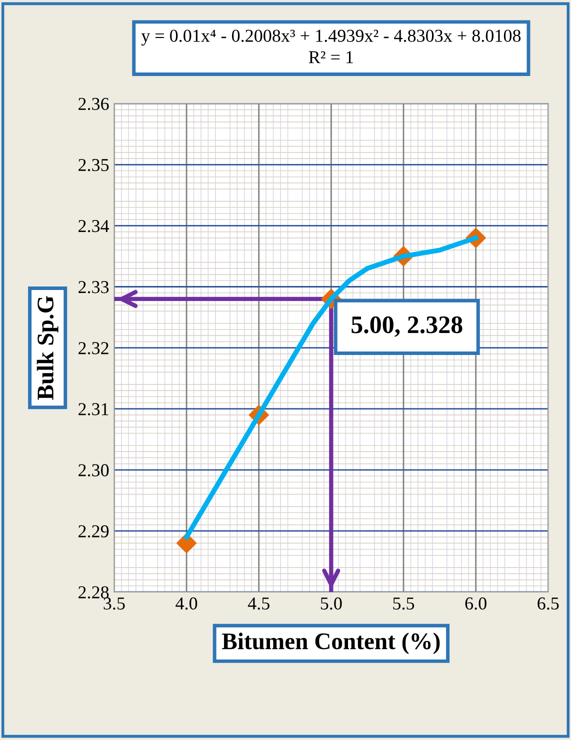  Describe the element at coordinates (47, 348) in the screenshot. I see `y-axis-title: Bulk Sp.G` at that location.